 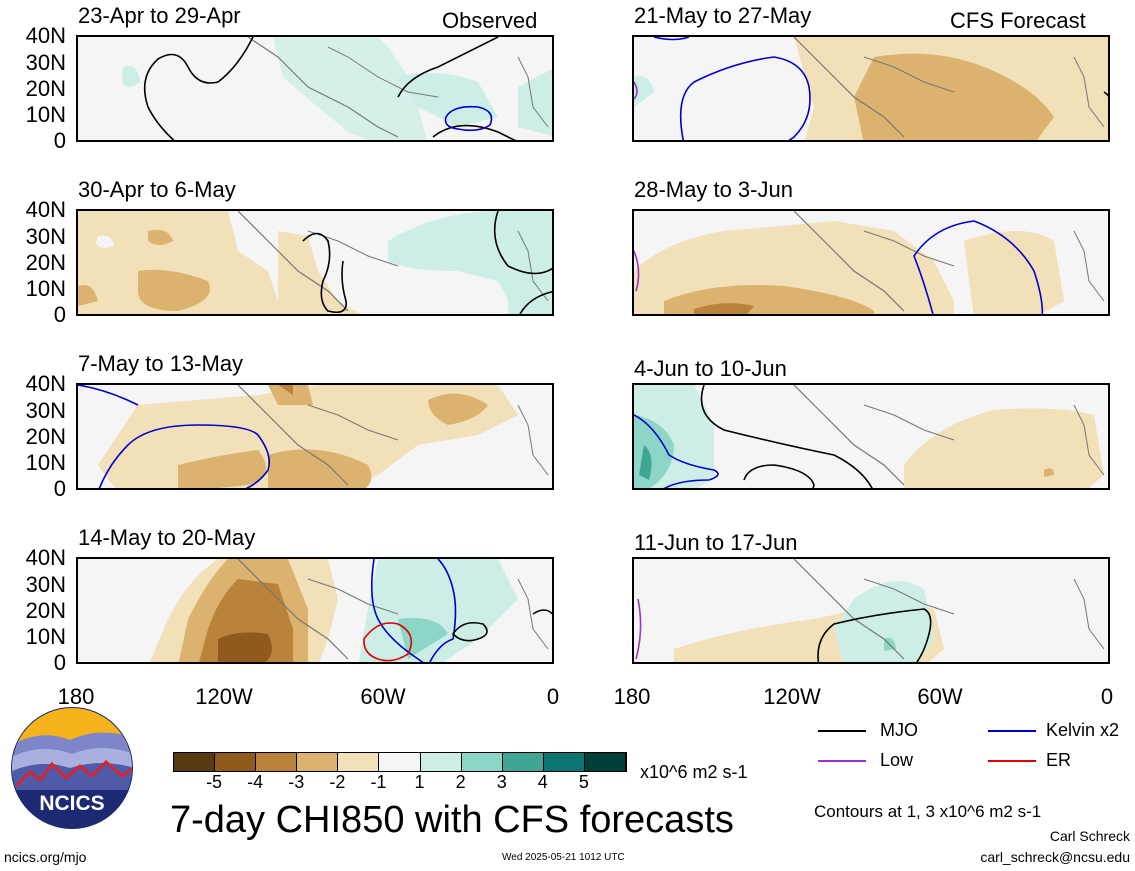 I want to click on panel-title-obs-3: 7-May to 13-May, so click(x=161, y=363).